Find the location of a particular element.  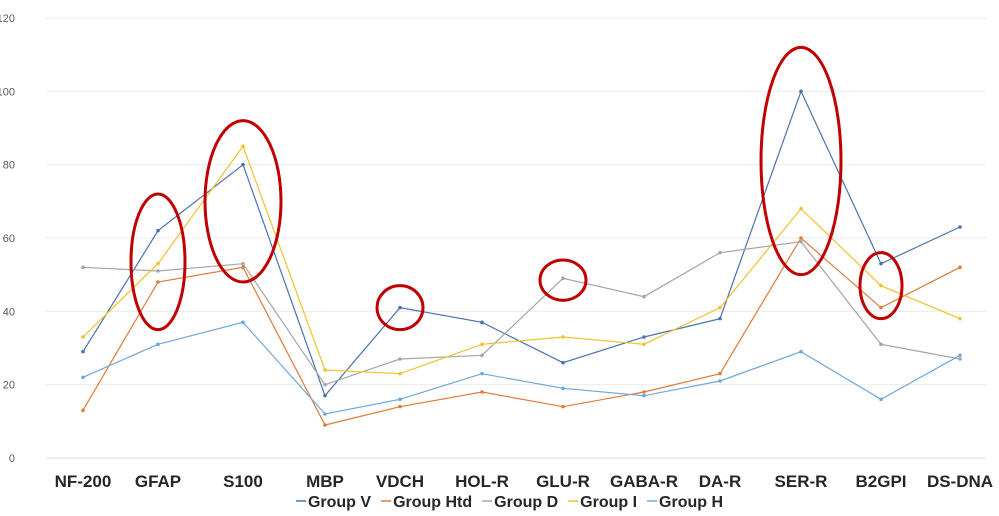

x-tick-label: HOL-R is located at coordinates (482, 481).